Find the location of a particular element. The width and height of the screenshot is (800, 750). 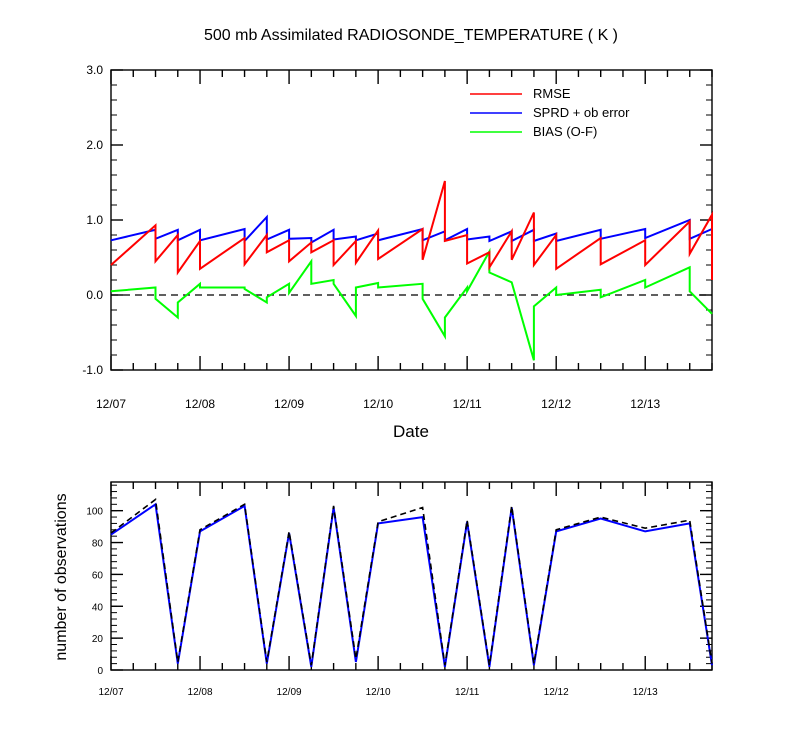

bottom-y-tick-label: 80 is located at coordinates (98, 544).